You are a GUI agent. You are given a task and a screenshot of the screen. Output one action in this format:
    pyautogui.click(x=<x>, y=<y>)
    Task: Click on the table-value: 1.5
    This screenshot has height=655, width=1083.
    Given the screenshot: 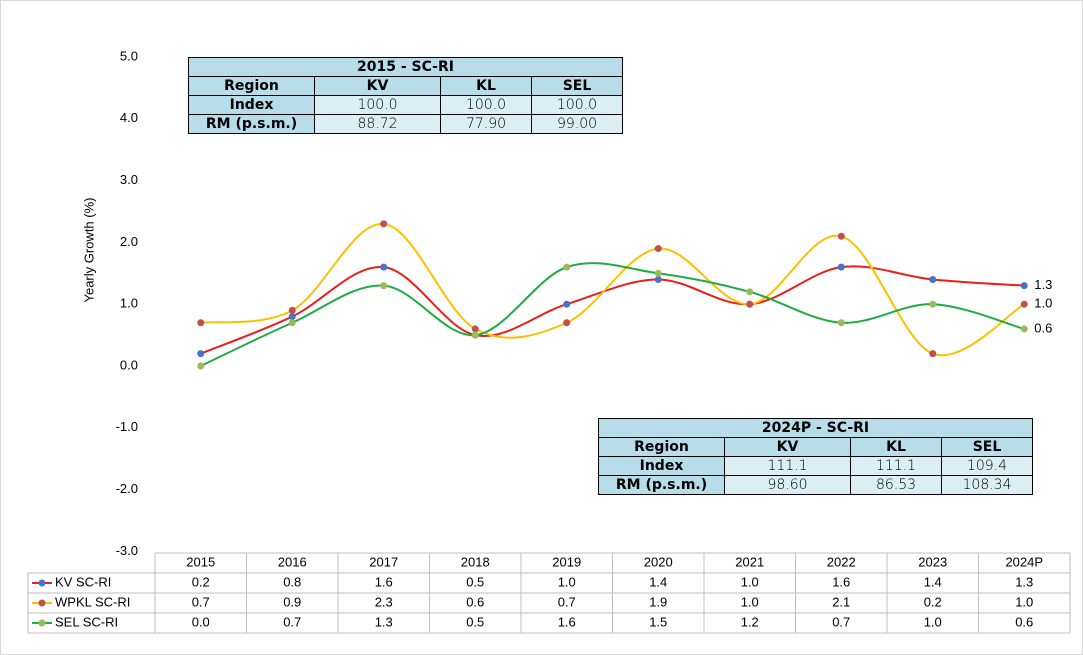 What is the action you would take?
    pyautogui.click(x=658, y=621)
    